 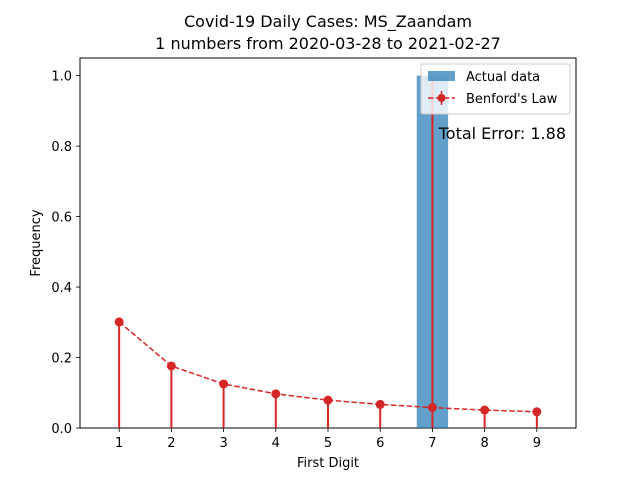 I want to click on legend-box, so click(x=495, y=89).